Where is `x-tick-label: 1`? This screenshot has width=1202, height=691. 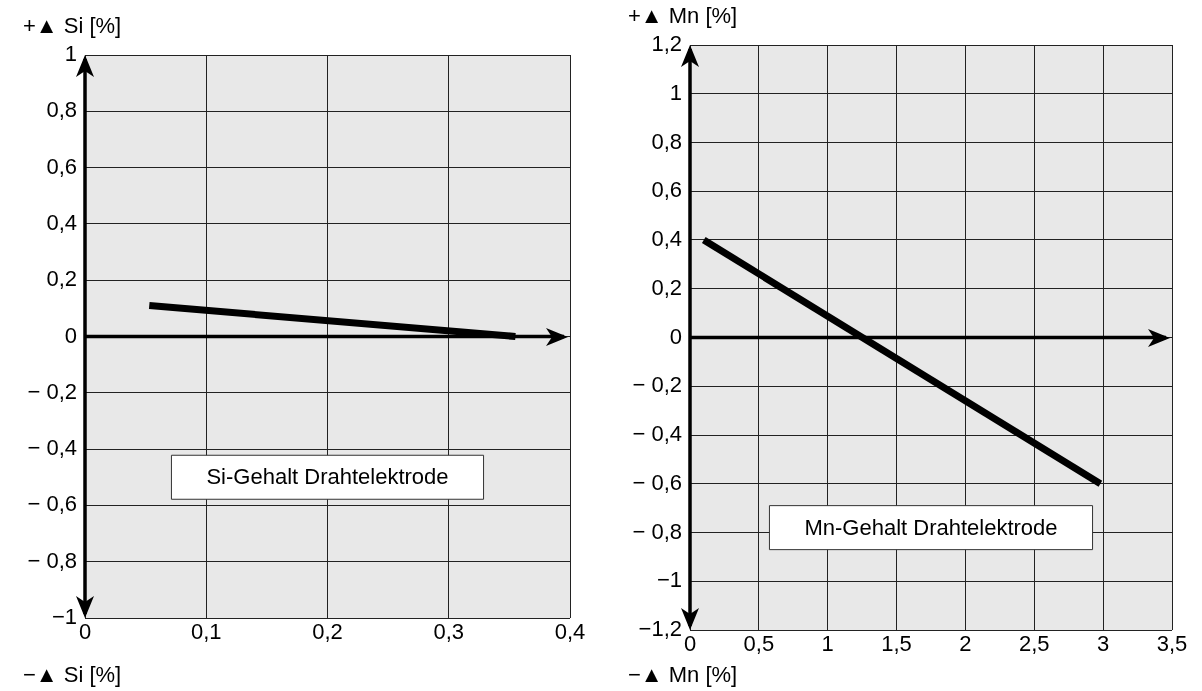
x-tick-label: 1 is located at coordinates (827, 644).